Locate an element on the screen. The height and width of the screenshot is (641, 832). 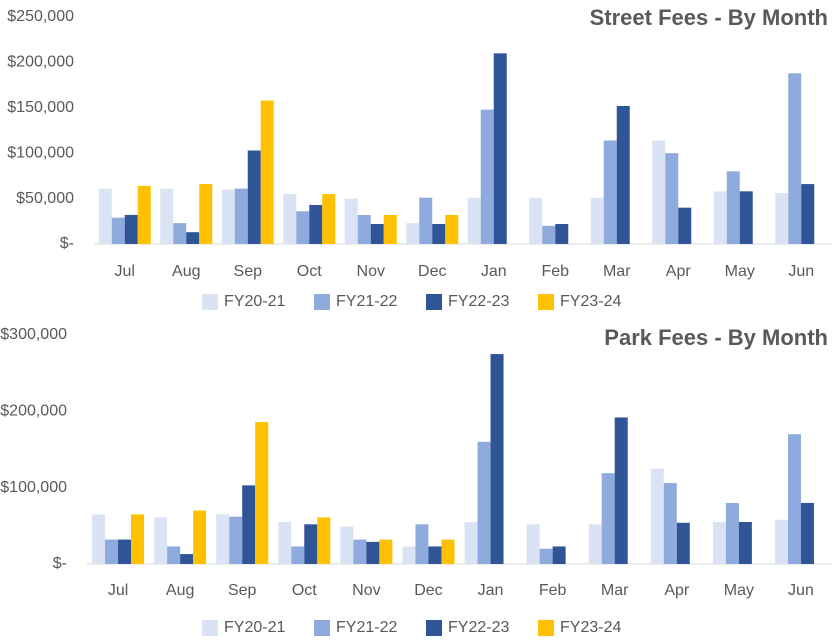
x-tick-label: Apr is located at coordinates (677, 590).